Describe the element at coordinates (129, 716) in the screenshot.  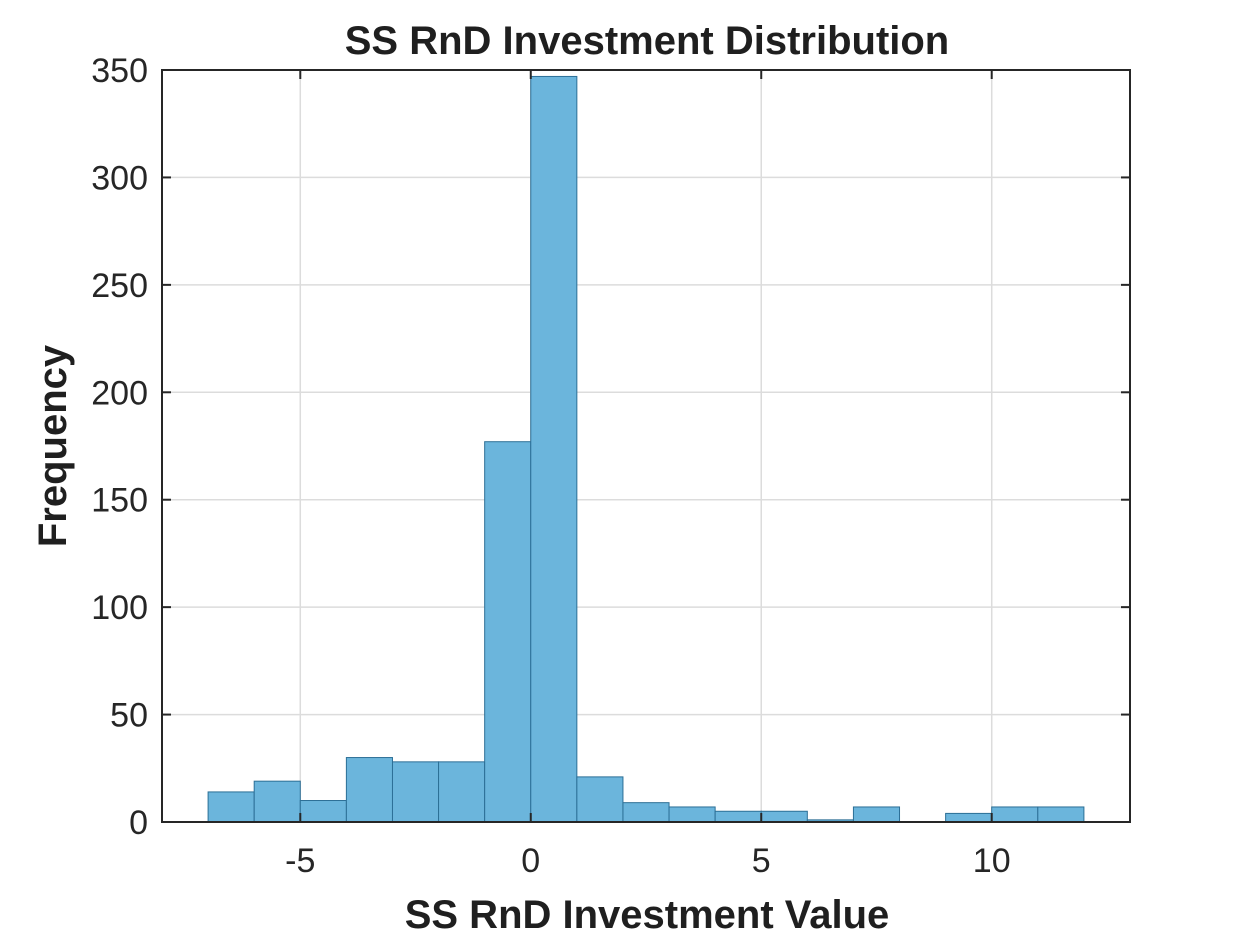
I see `y-tick-label: 50` at that location.